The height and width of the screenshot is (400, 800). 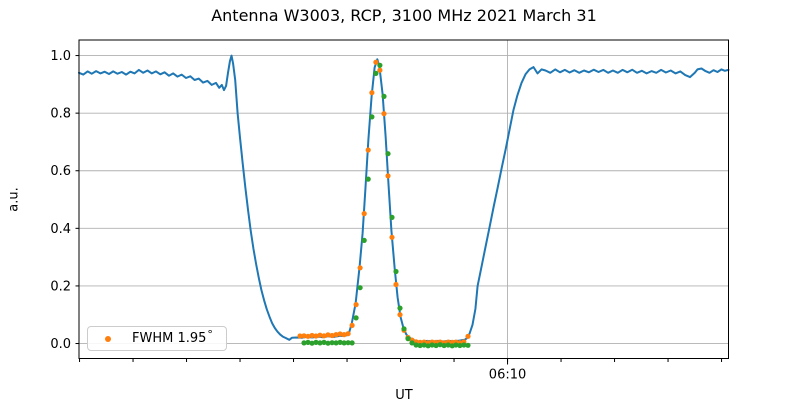 What do you see at coordinates (507, 375) in the screenshot?
I see `x-tick-label: 06:10` at bounding box center [507, 375].